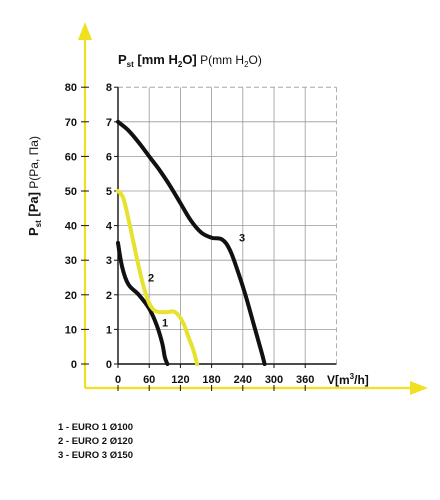 The width and height of the screenshot is (440, 500). Describe the element at coordinates (211, 380) in the screenshot. I see `x-tick-label: 180` at that location.